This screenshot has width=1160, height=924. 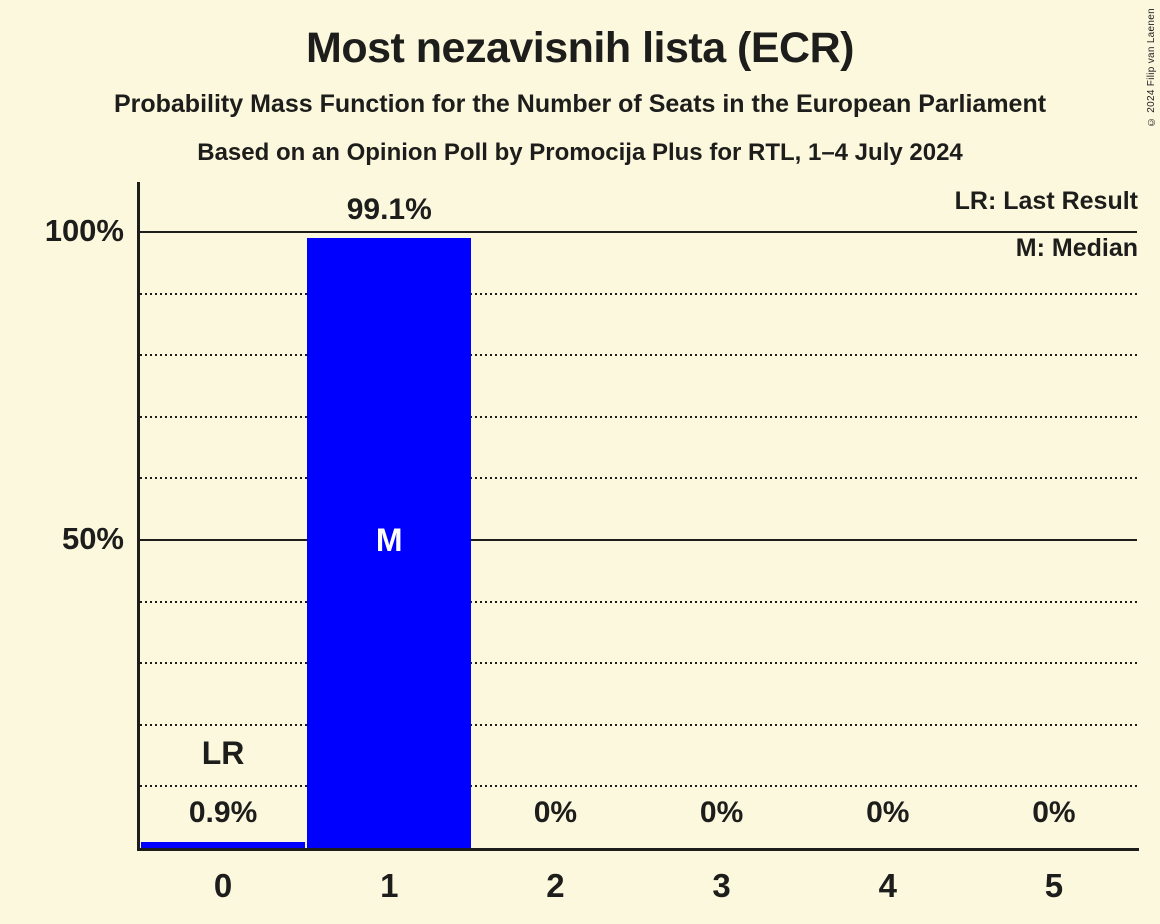 What do you see at coordinates (223, 753) in the screenshot?
I see `last-result-marker: LR` at bounding box center [223, 753].